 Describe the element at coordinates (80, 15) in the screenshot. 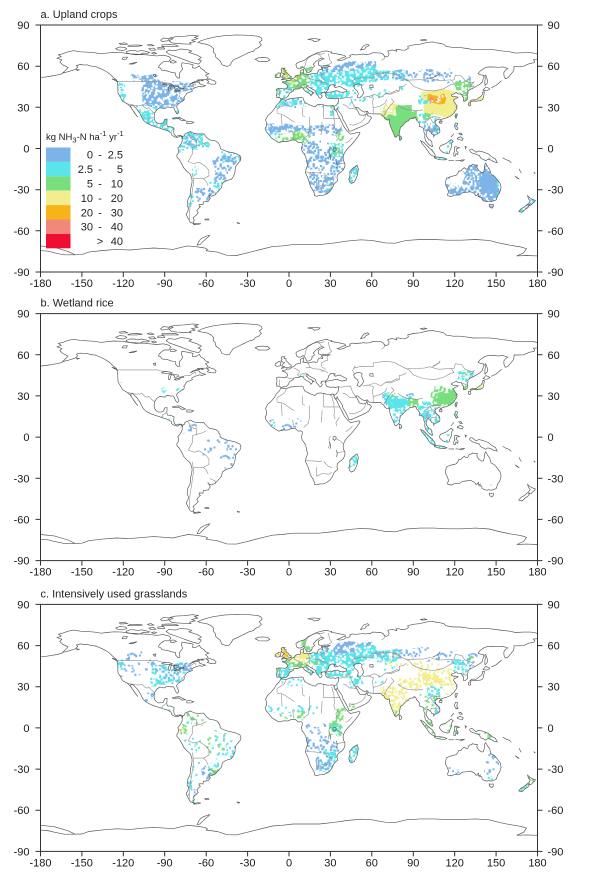

I see `svg-text: a. Upland crops` at that location.